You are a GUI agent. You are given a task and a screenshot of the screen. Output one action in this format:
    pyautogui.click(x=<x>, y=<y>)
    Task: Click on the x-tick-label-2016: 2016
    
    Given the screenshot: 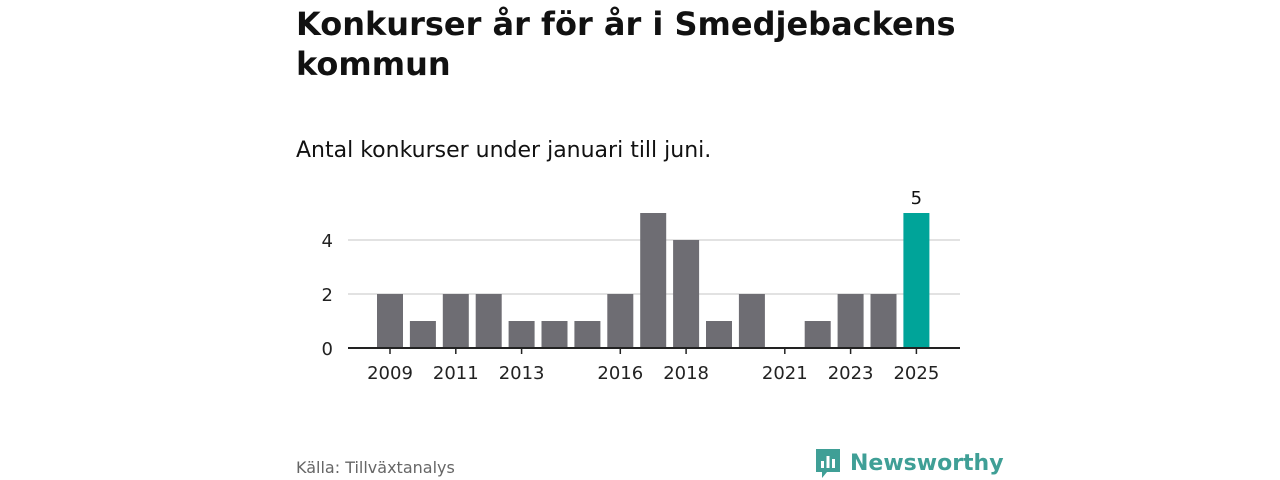 What is the action you would take?
    pyautogui.click(x=620, y=373)
    